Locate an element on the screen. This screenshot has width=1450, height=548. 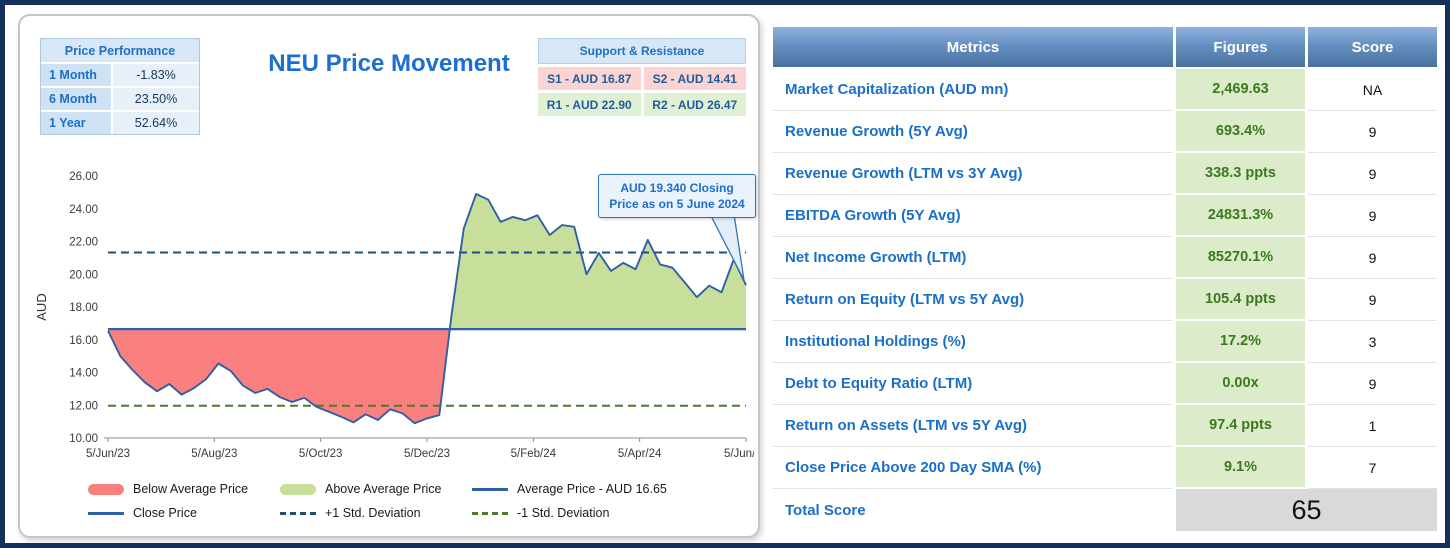
chart-title: NEU Price Movement is located at coordinates (389, 63).